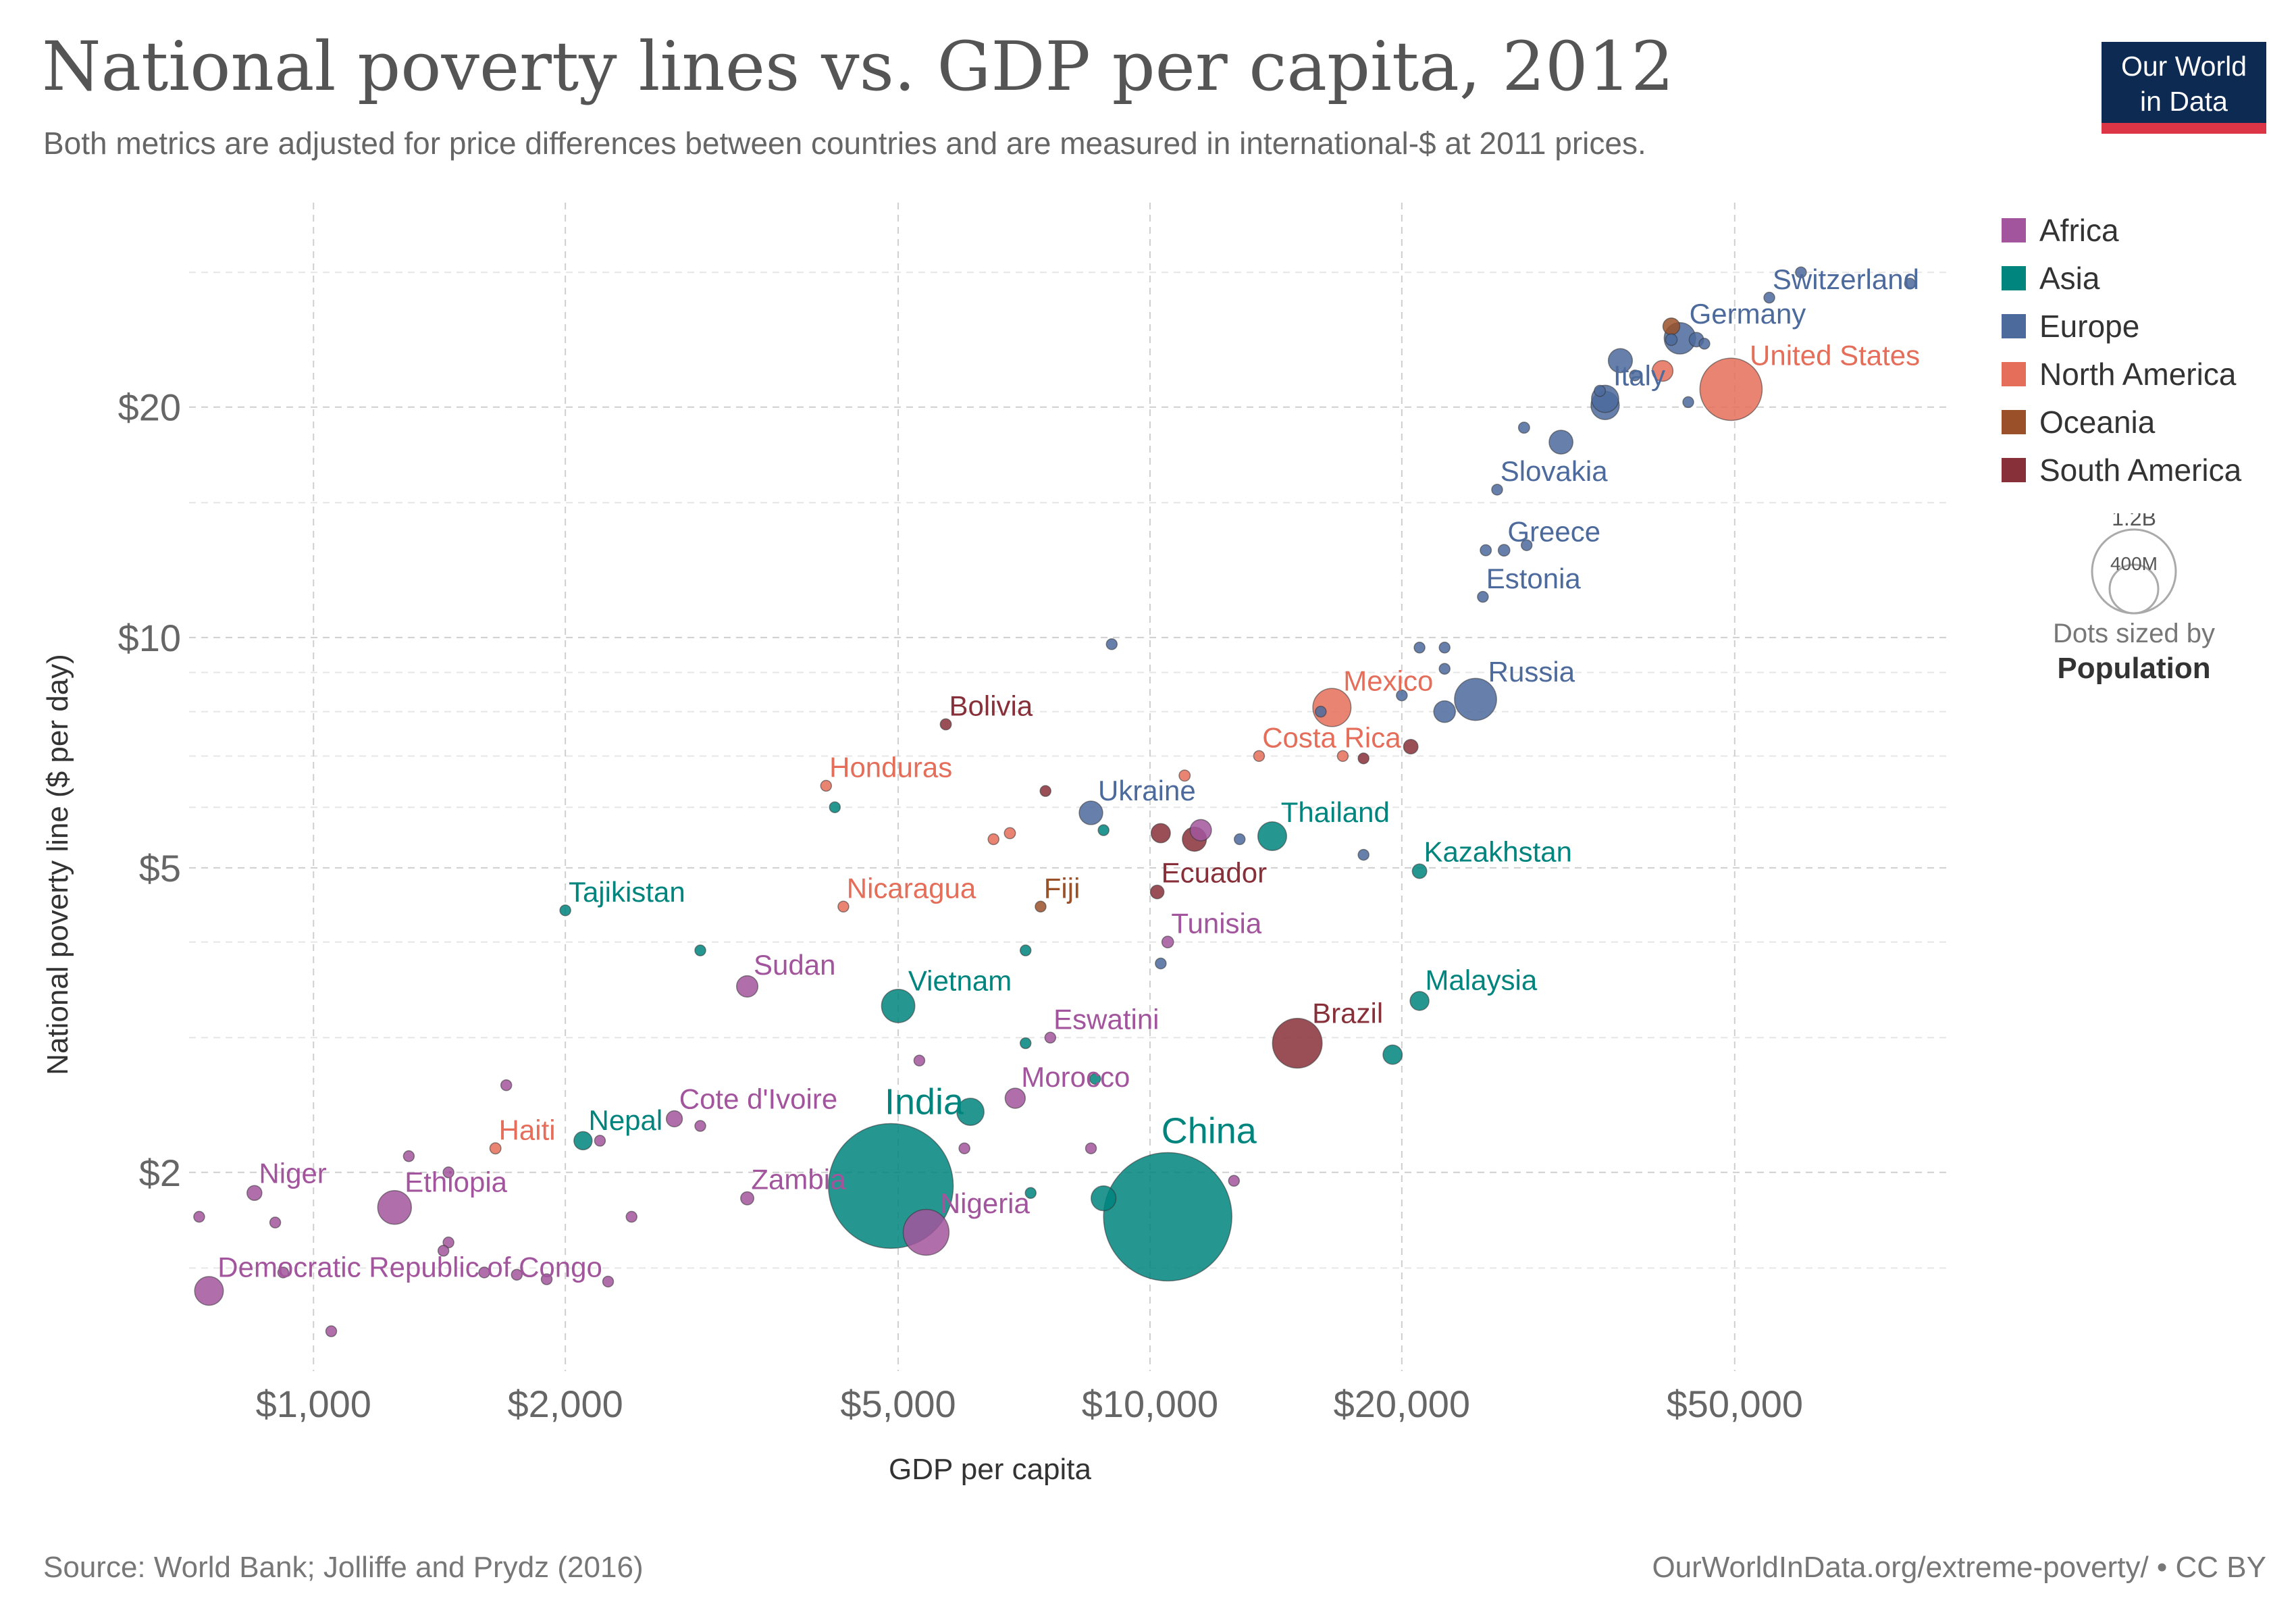 This screenshot has width=2296, height=1621. I want to click on data-point-china, so click(1167, 1217).